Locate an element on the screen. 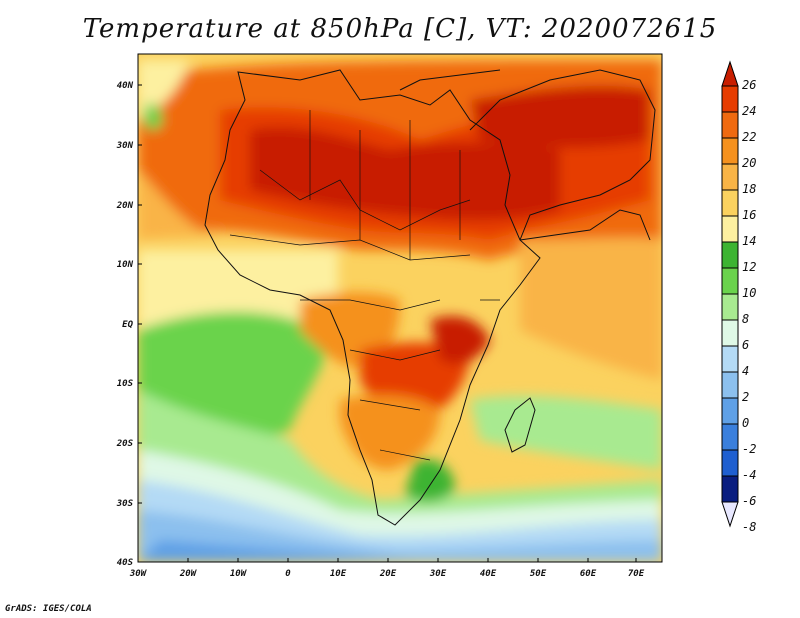 This screenshot has width=800, height=618. colorbar-label: 4 is located at coordinates (745, 371).